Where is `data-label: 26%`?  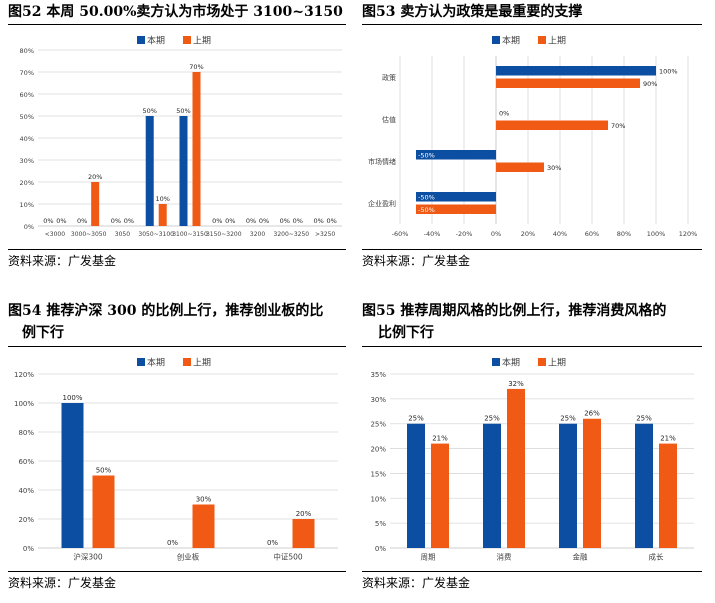 data-label: 26% is located at coordinates (592, 414).